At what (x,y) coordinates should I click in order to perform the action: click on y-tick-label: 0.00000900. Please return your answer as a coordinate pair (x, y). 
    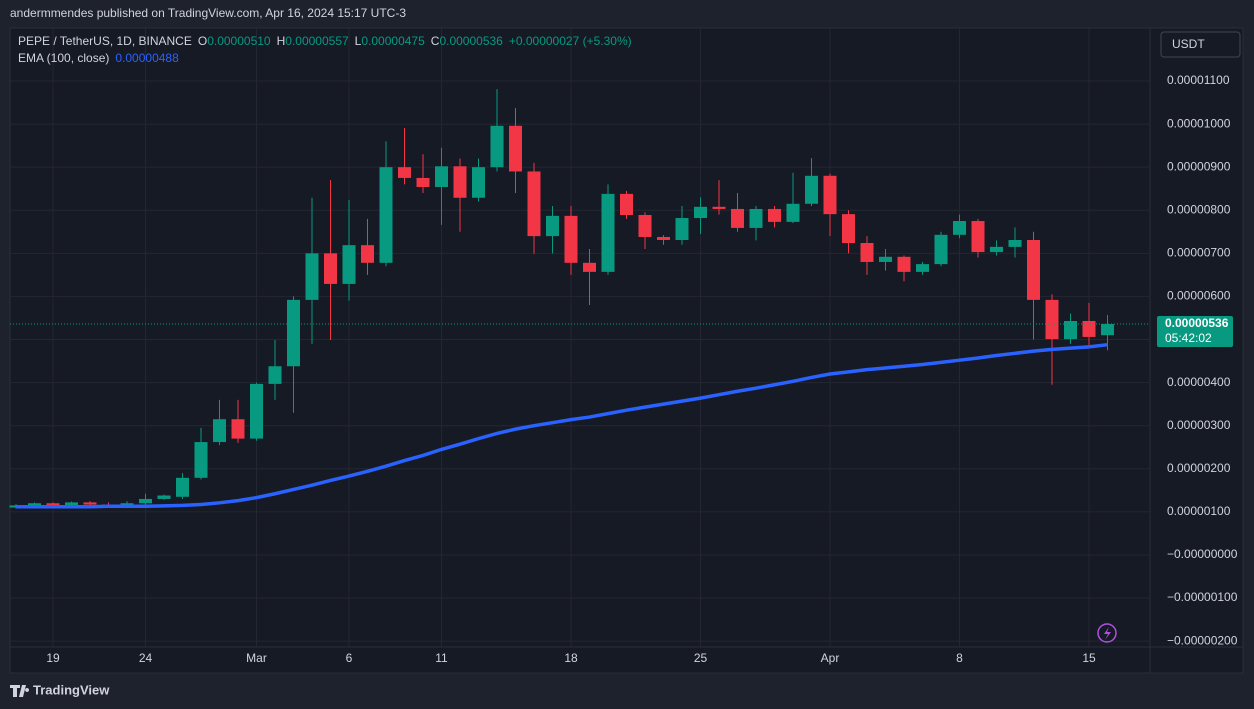
    Looking at the image, I should click on (1199, 166).